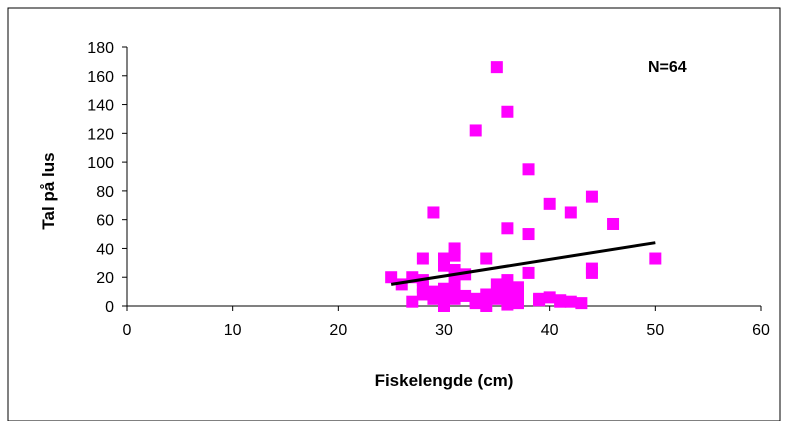 Image resolution: width=788 pixels, height=421 pixels. What do you see at coordinates (523, 263) in the screenshot?
I see `trend-line` at bounding box center [523, 263].